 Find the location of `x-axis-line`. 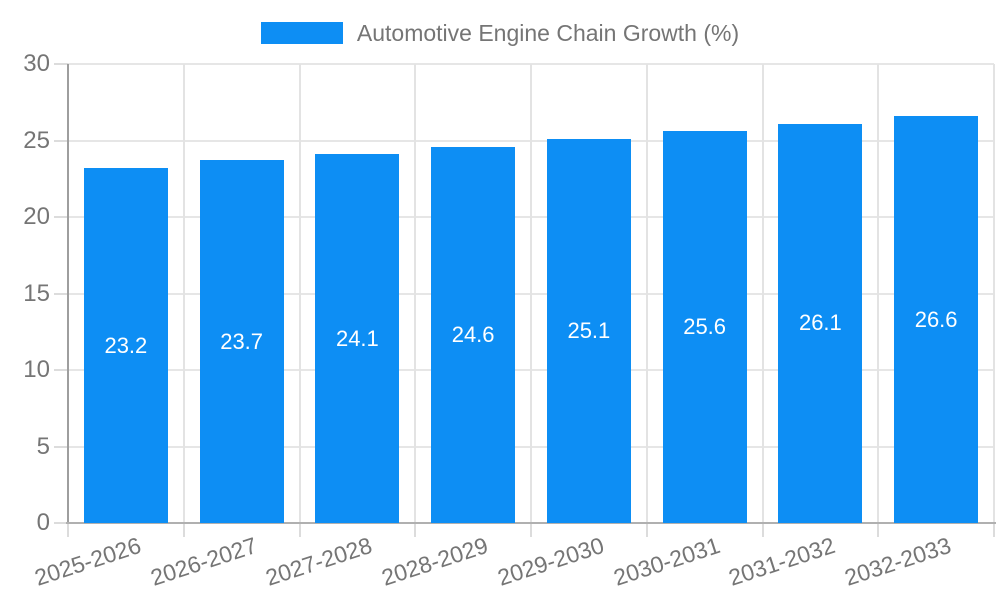

x-axis-line is located at coordinates (531, 523).